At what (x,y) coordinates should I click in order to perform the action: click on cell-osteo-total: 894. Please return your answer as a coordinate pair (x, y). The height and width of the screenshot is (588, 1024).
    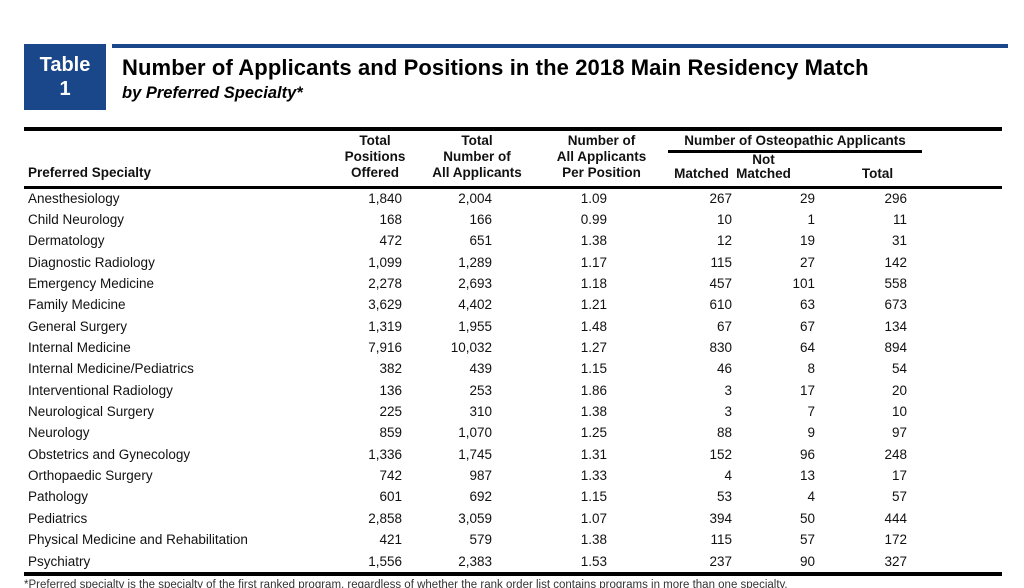
    Looking at the image, I should click on (896, 348).